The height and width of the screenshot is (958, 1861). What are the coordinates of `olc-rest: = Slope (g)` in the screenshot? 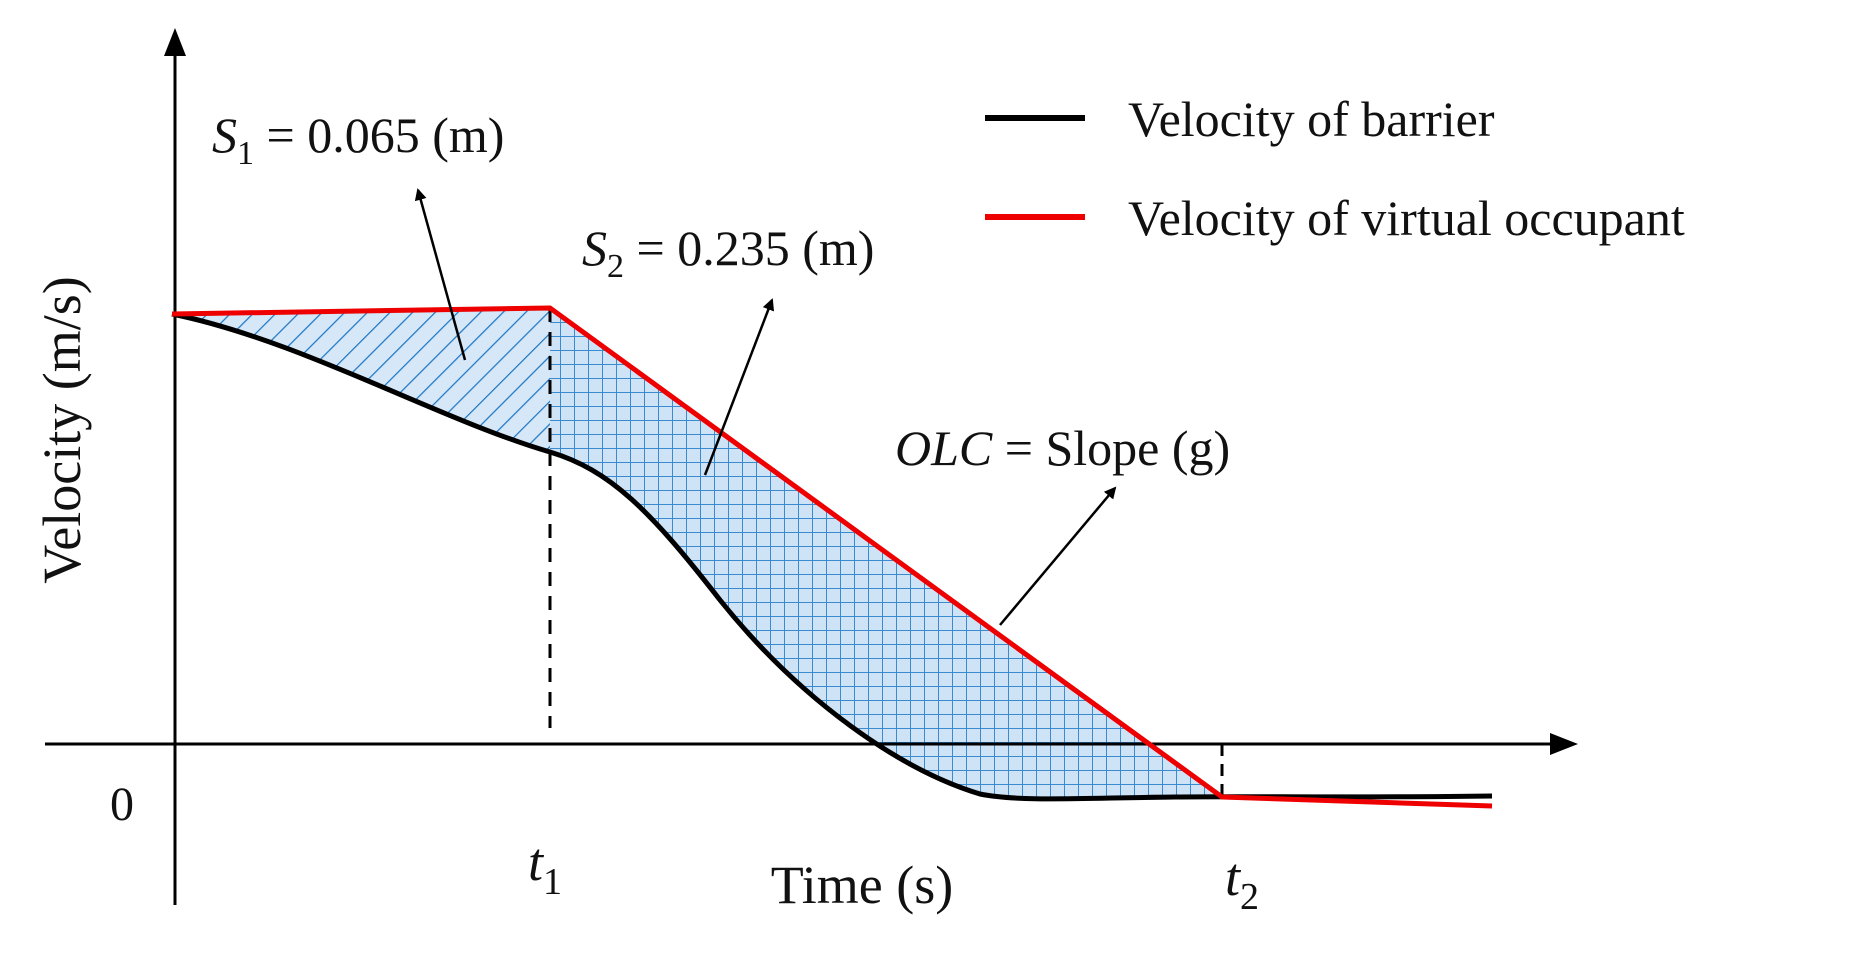 It's located at (1111, 448).